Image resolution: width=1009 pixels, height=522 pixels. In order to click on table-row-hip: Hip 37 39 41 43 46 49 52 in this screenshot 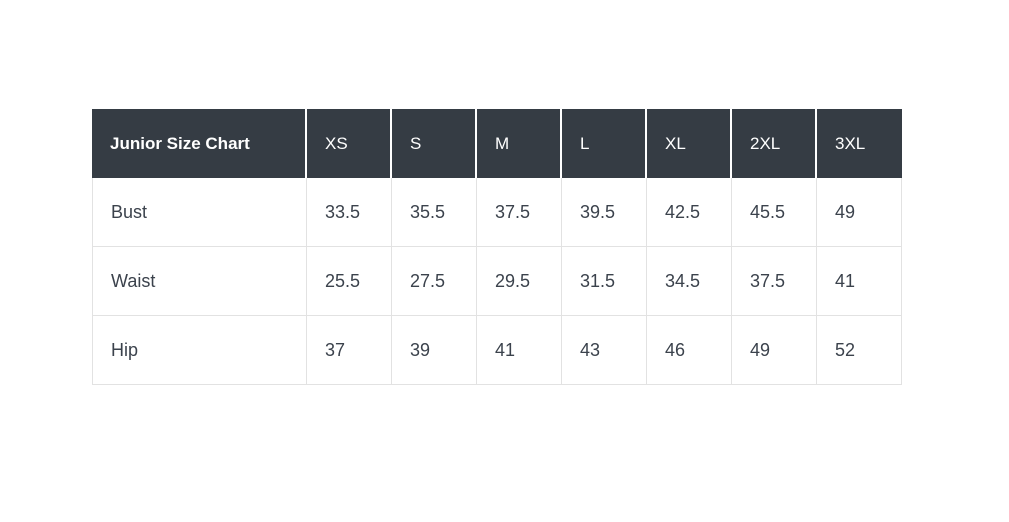, I will do `click(497, 350)`.